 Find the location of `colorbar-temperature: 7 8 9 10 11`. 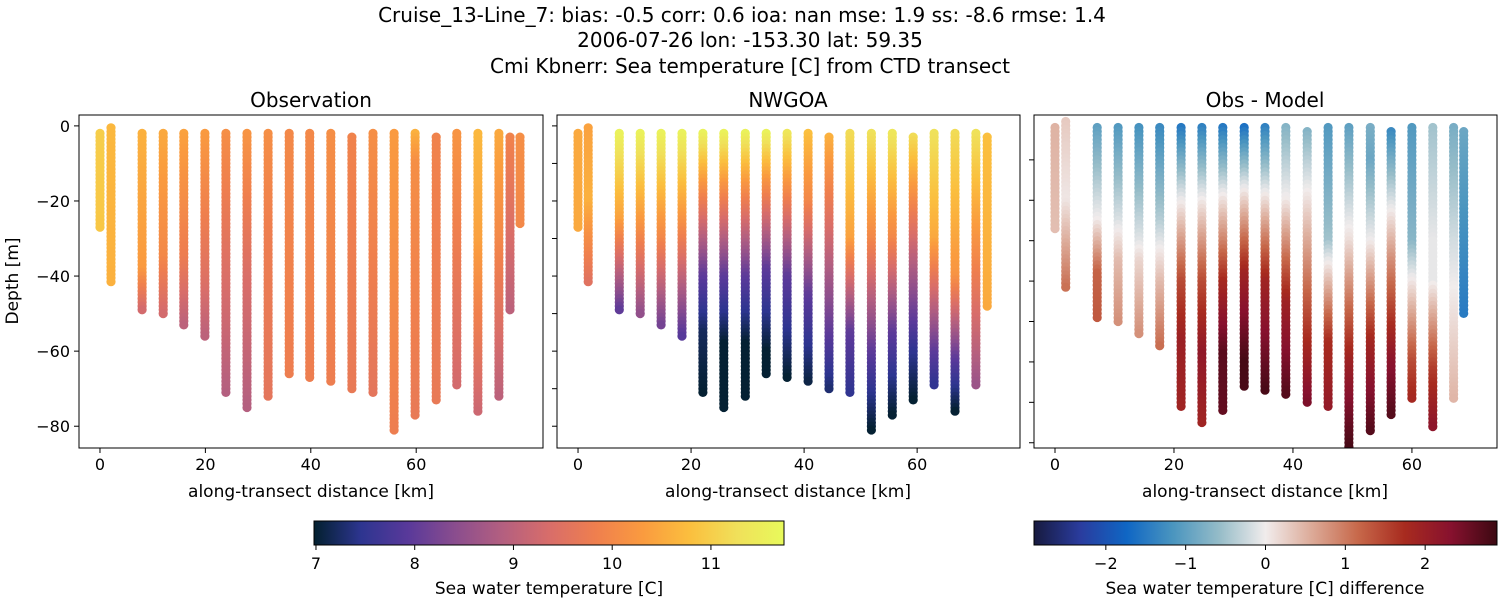

colorbar-temperature: 7 8 9 10 11 is located at coordinates (548, 546).